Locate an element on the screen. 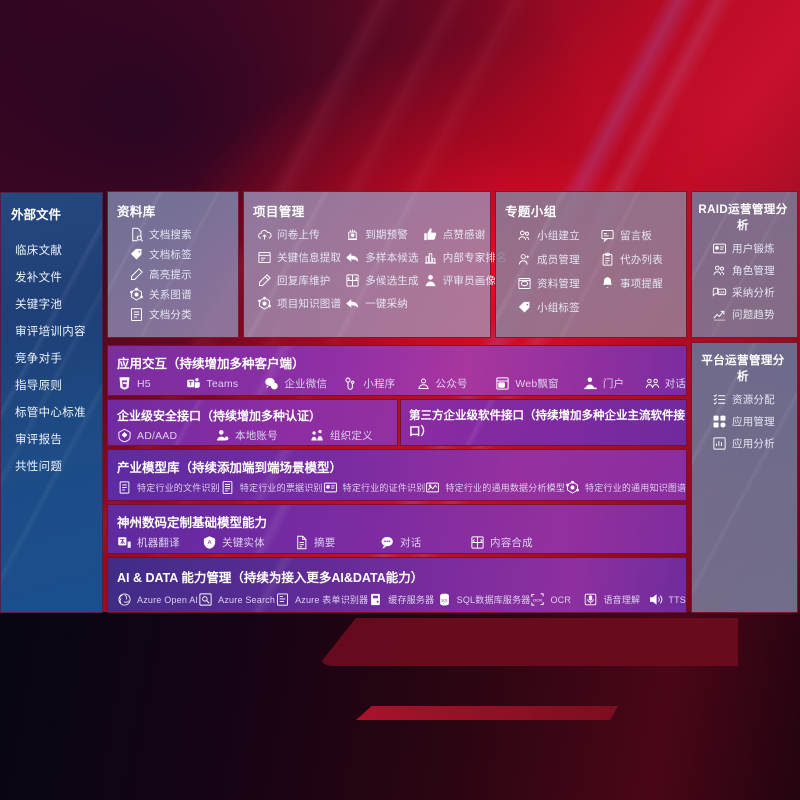 The image size is (800, 800). library-item-label: 文档搜索 is located at coordinates (170, 235).